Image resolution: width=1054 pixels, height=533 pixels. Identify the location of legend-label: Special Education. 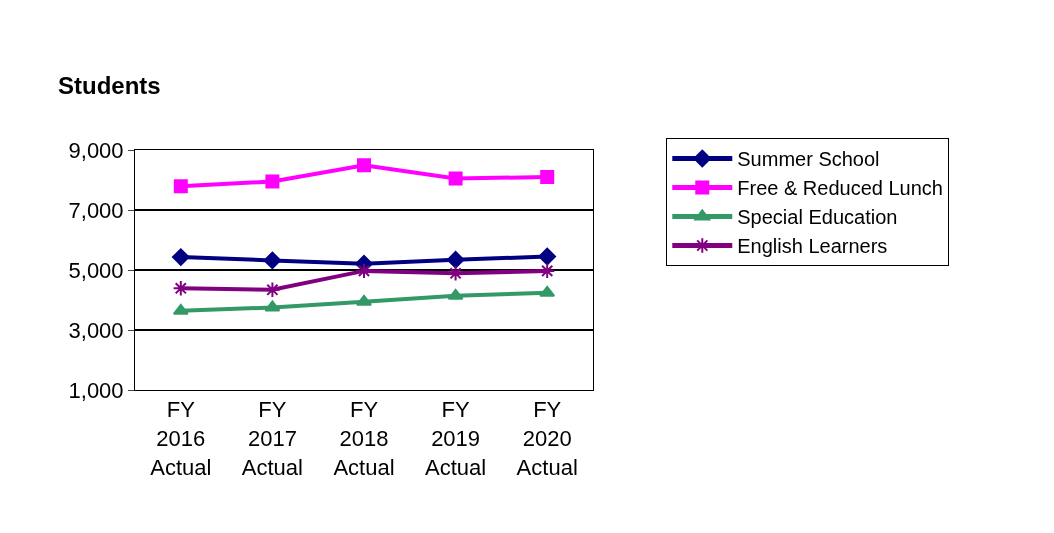
(817, 217).